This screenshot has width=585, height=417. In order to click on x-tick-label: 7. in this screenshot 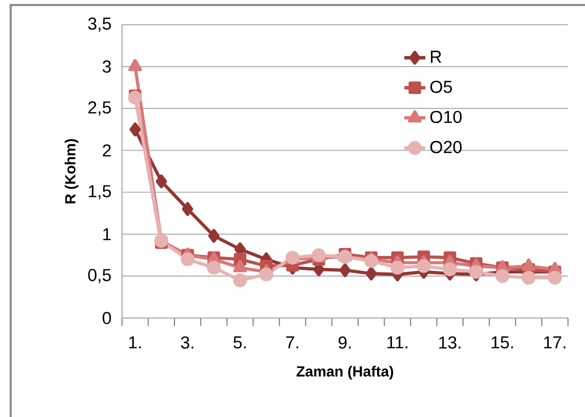, I will do `click(292, 342)`.